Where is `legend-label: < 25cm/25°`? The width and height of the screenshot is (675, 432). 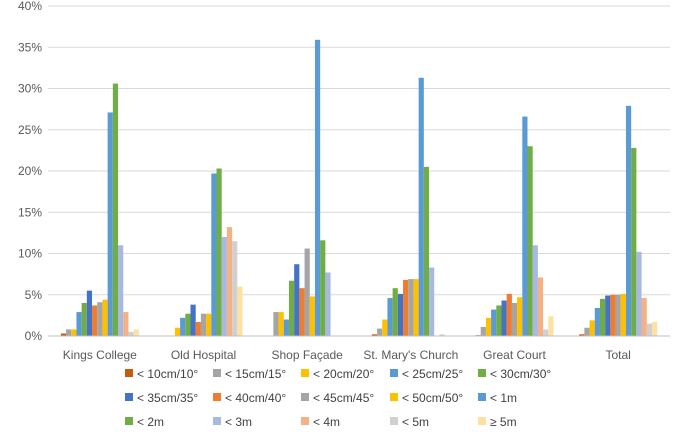
legend-label: < 25cm/25° is located at coordinates (432, 374).